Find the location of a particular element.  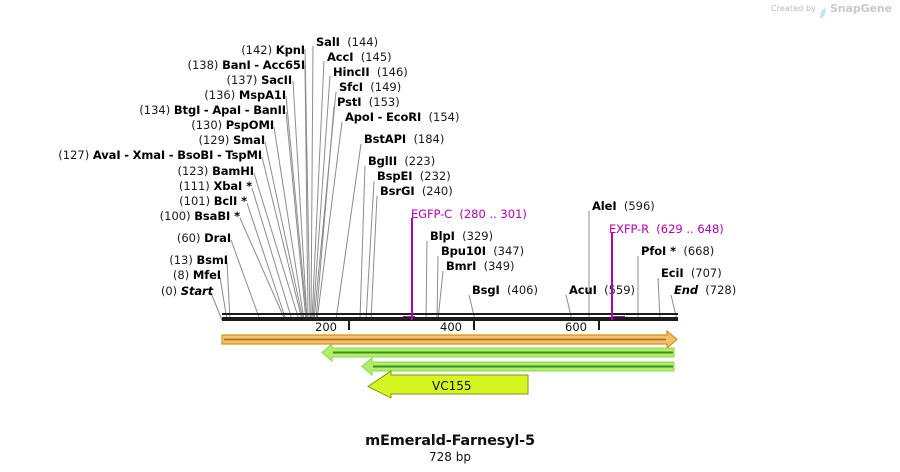

enzyme-name: BlpI is located at coordinates (442, 236).